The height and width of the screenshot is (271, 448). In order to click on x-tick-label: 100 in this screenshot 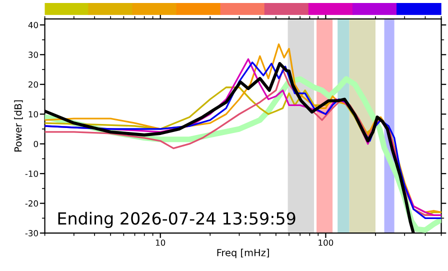, I will do `click(326, 242)`.